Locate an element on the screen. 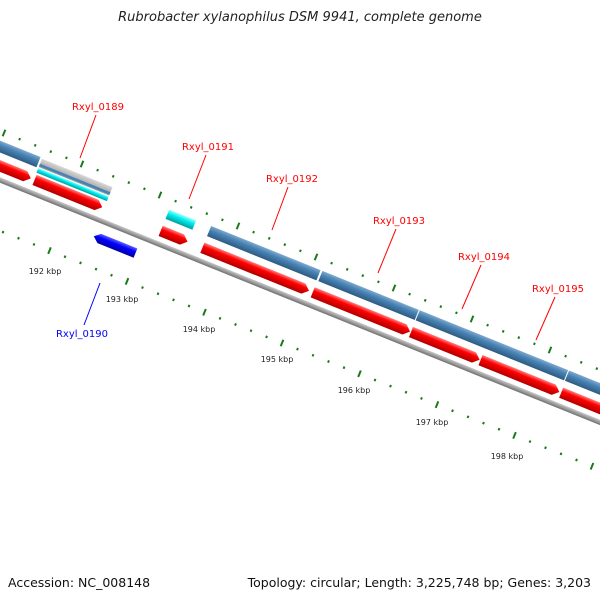  gene-label-rxyl-0192: Rxyl_0192 is located at coordinates (292, 179).